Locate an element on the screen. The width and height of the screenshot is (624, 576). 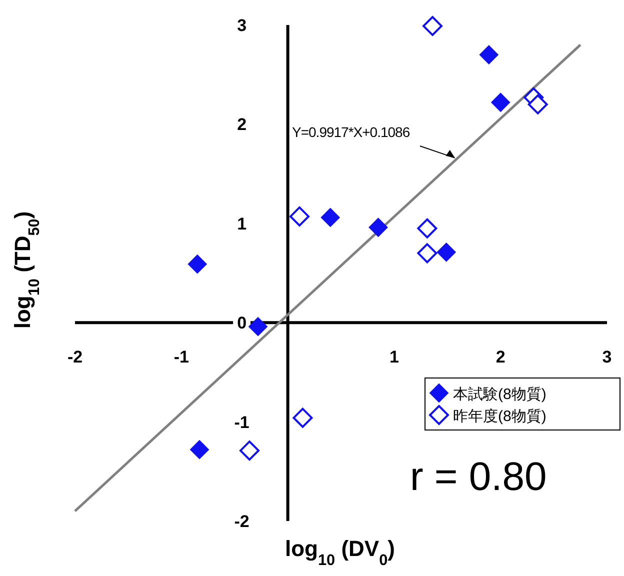
y-tick-label: 1 is located at coordinates (242, 224).